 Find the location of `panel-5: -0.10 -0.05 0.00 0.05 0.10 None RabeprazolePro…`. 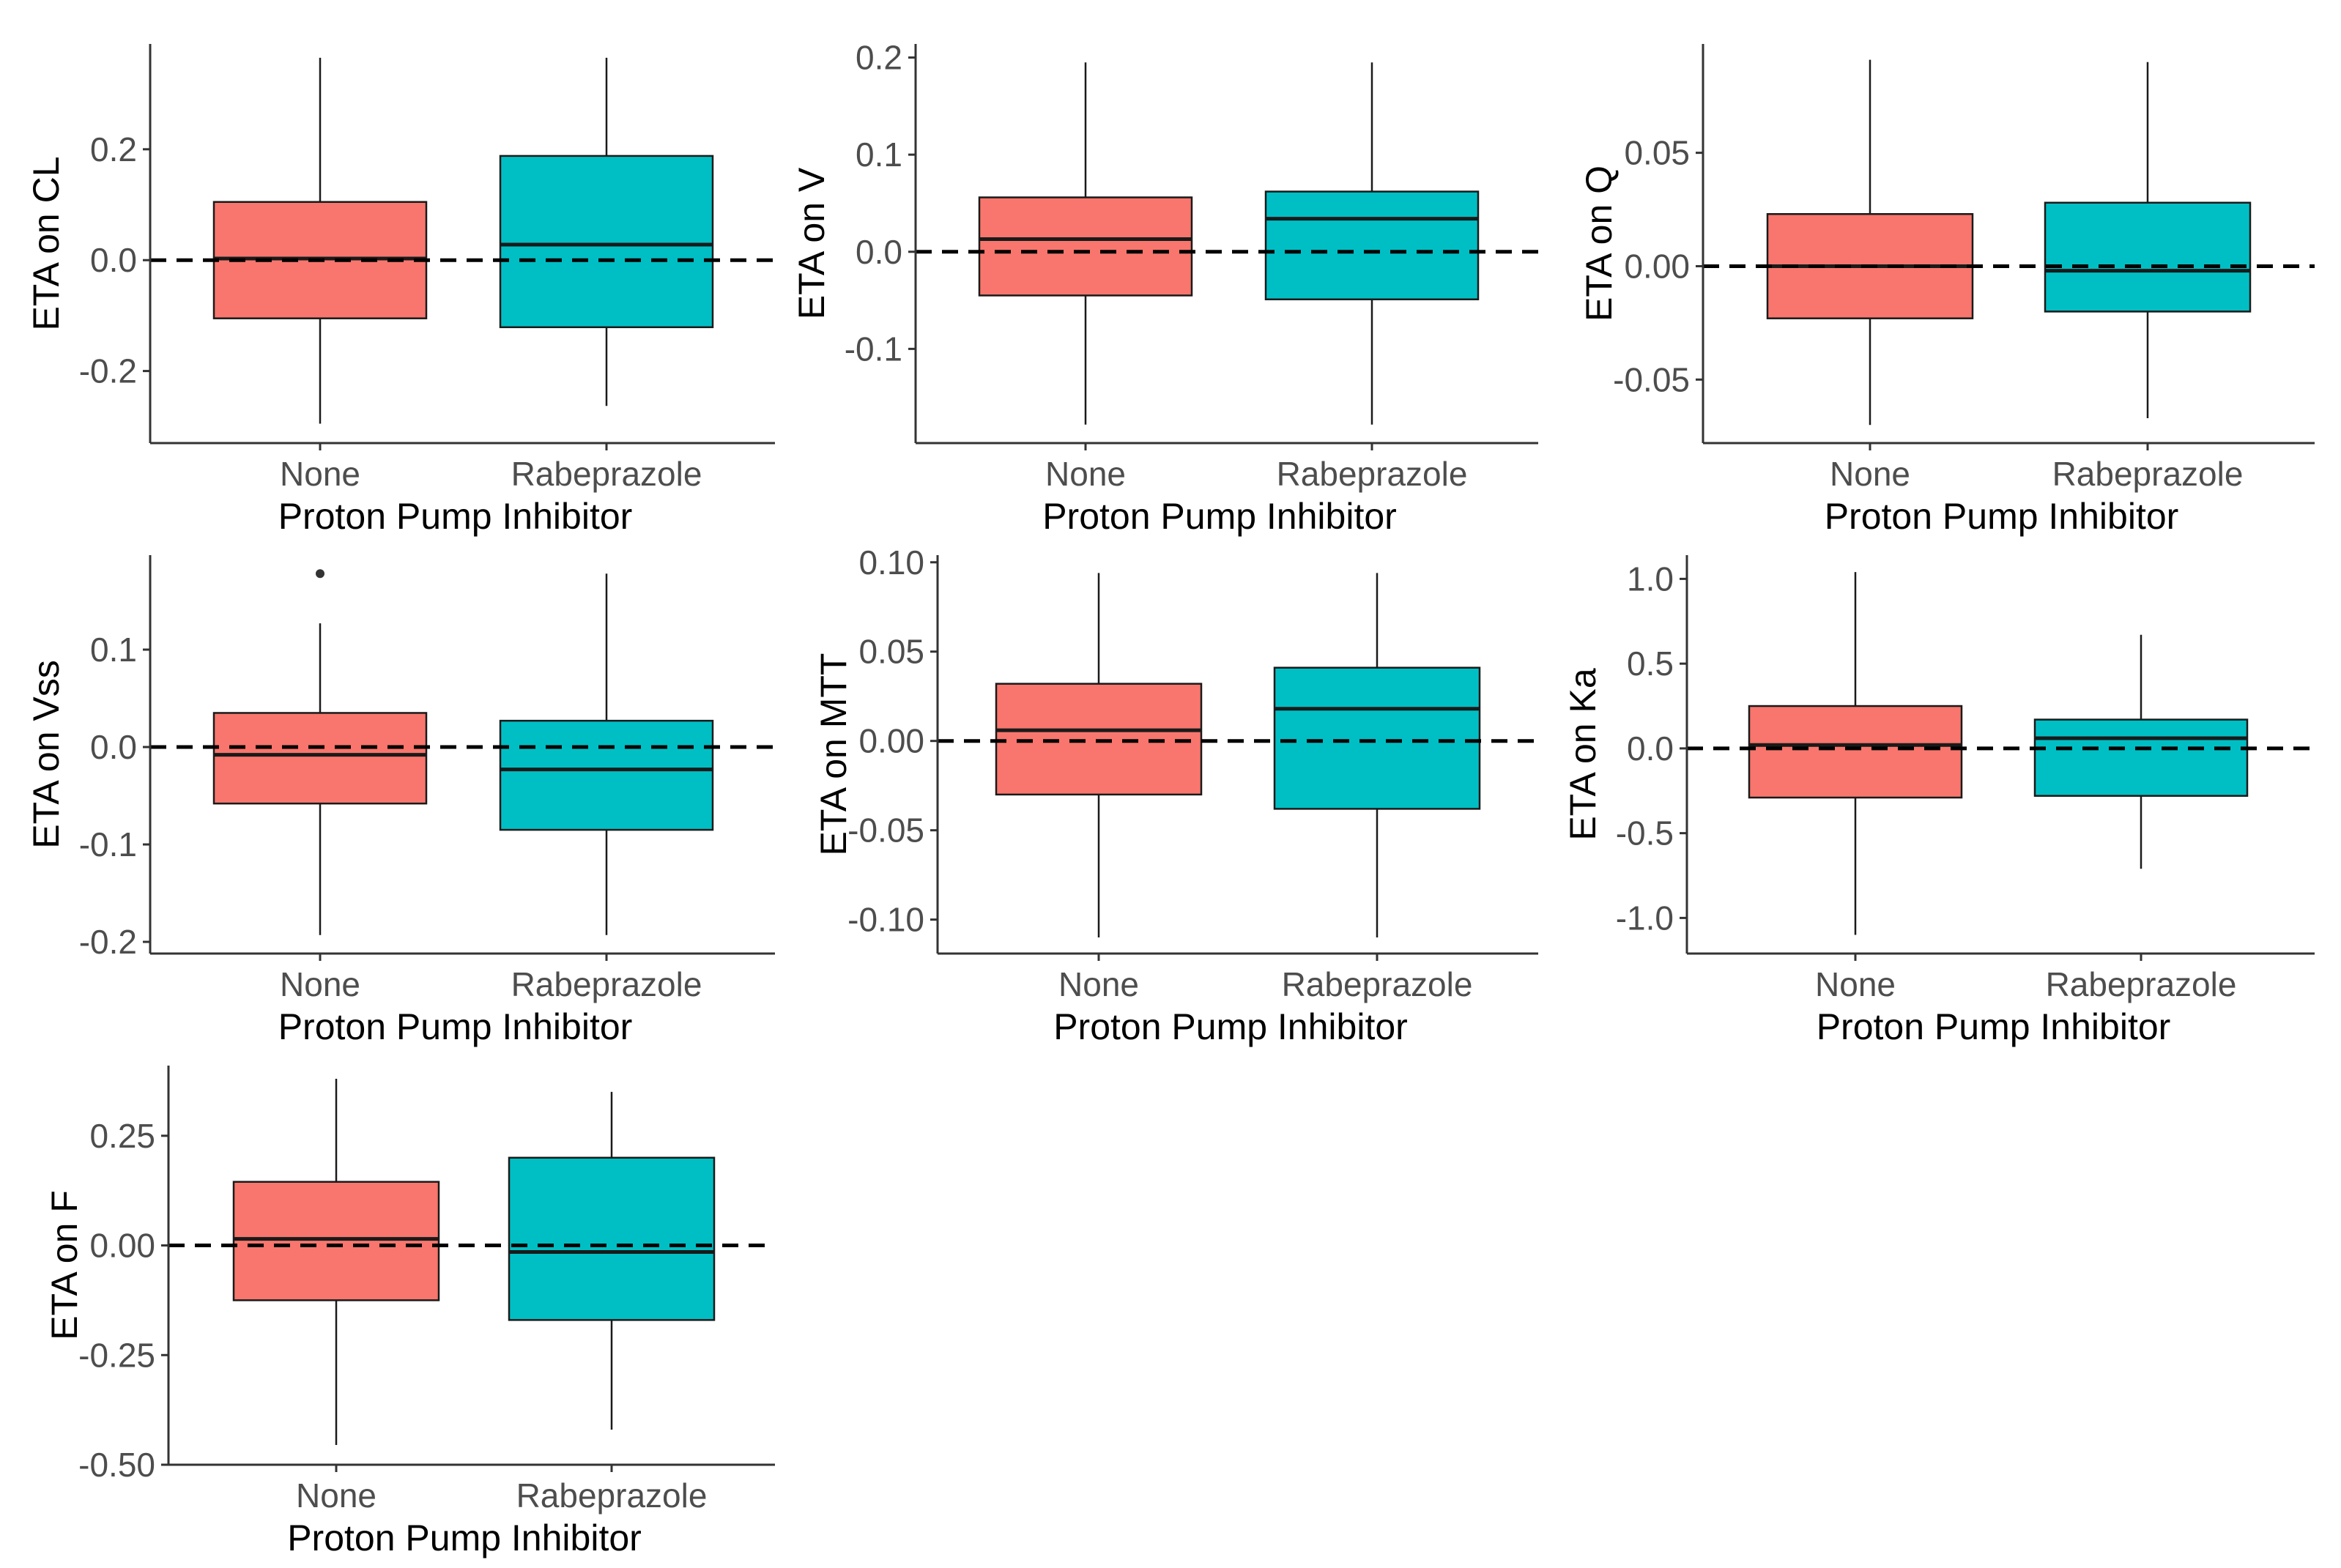

panel-5: -0.10 -0.05 0.00 0.05 0.10 None RabeprazolePro… is located at coordinates (1175, 795).